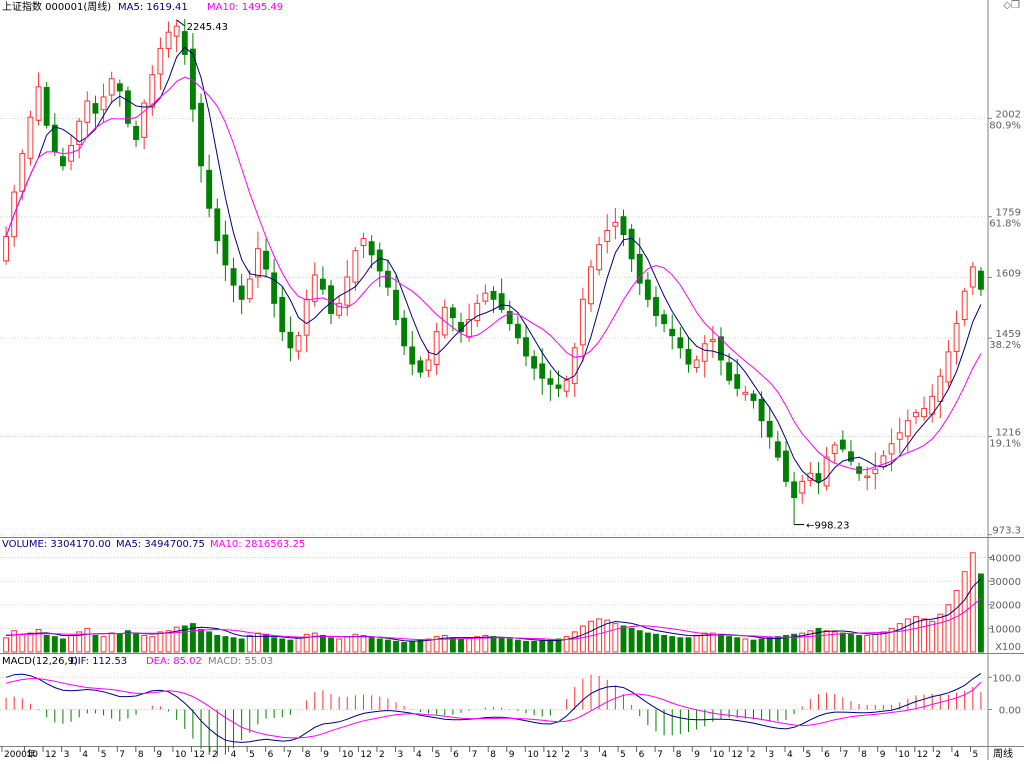 Image resolution: width=1024 pixels, height=764 pixels. What do you see at coordinates (494, 619) in the screenshot?
I see `volume-ma10-line` at bounding box center [494, 619].